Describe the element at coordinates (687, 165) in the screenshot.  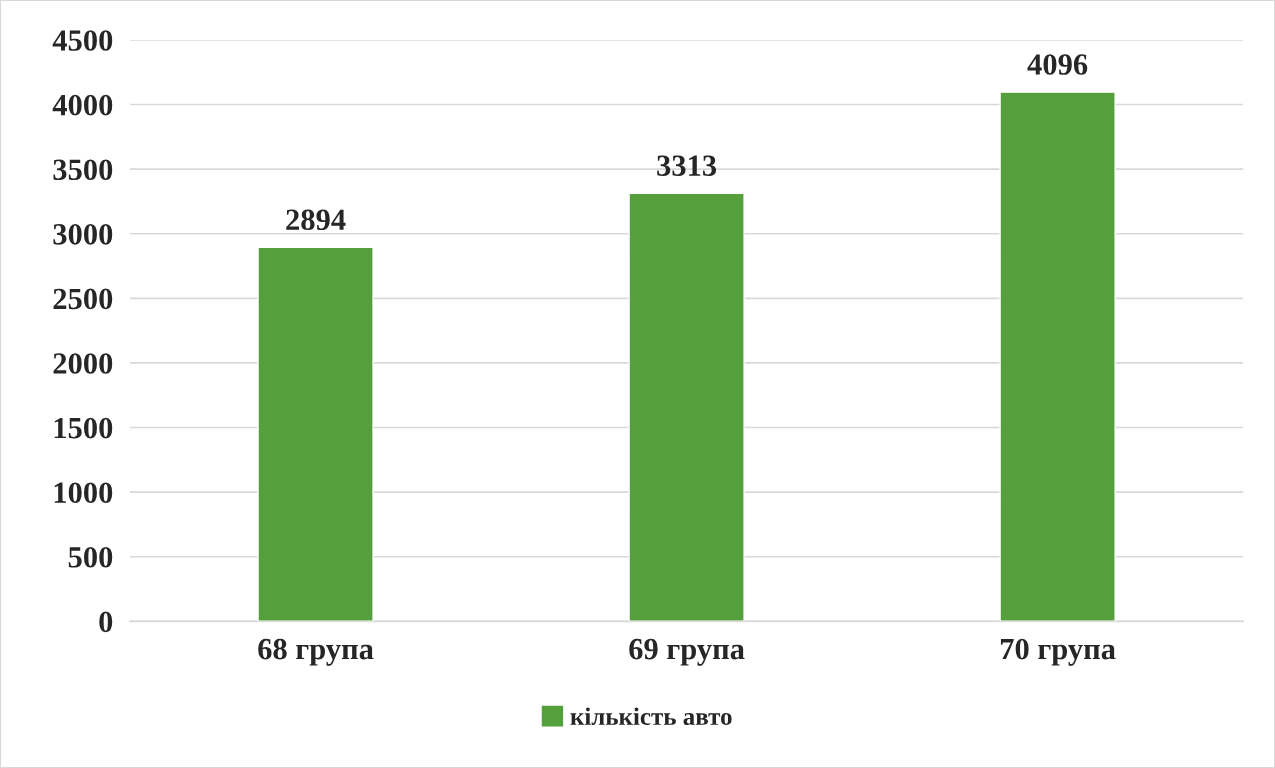
I see `data-label: 3313` at that location.